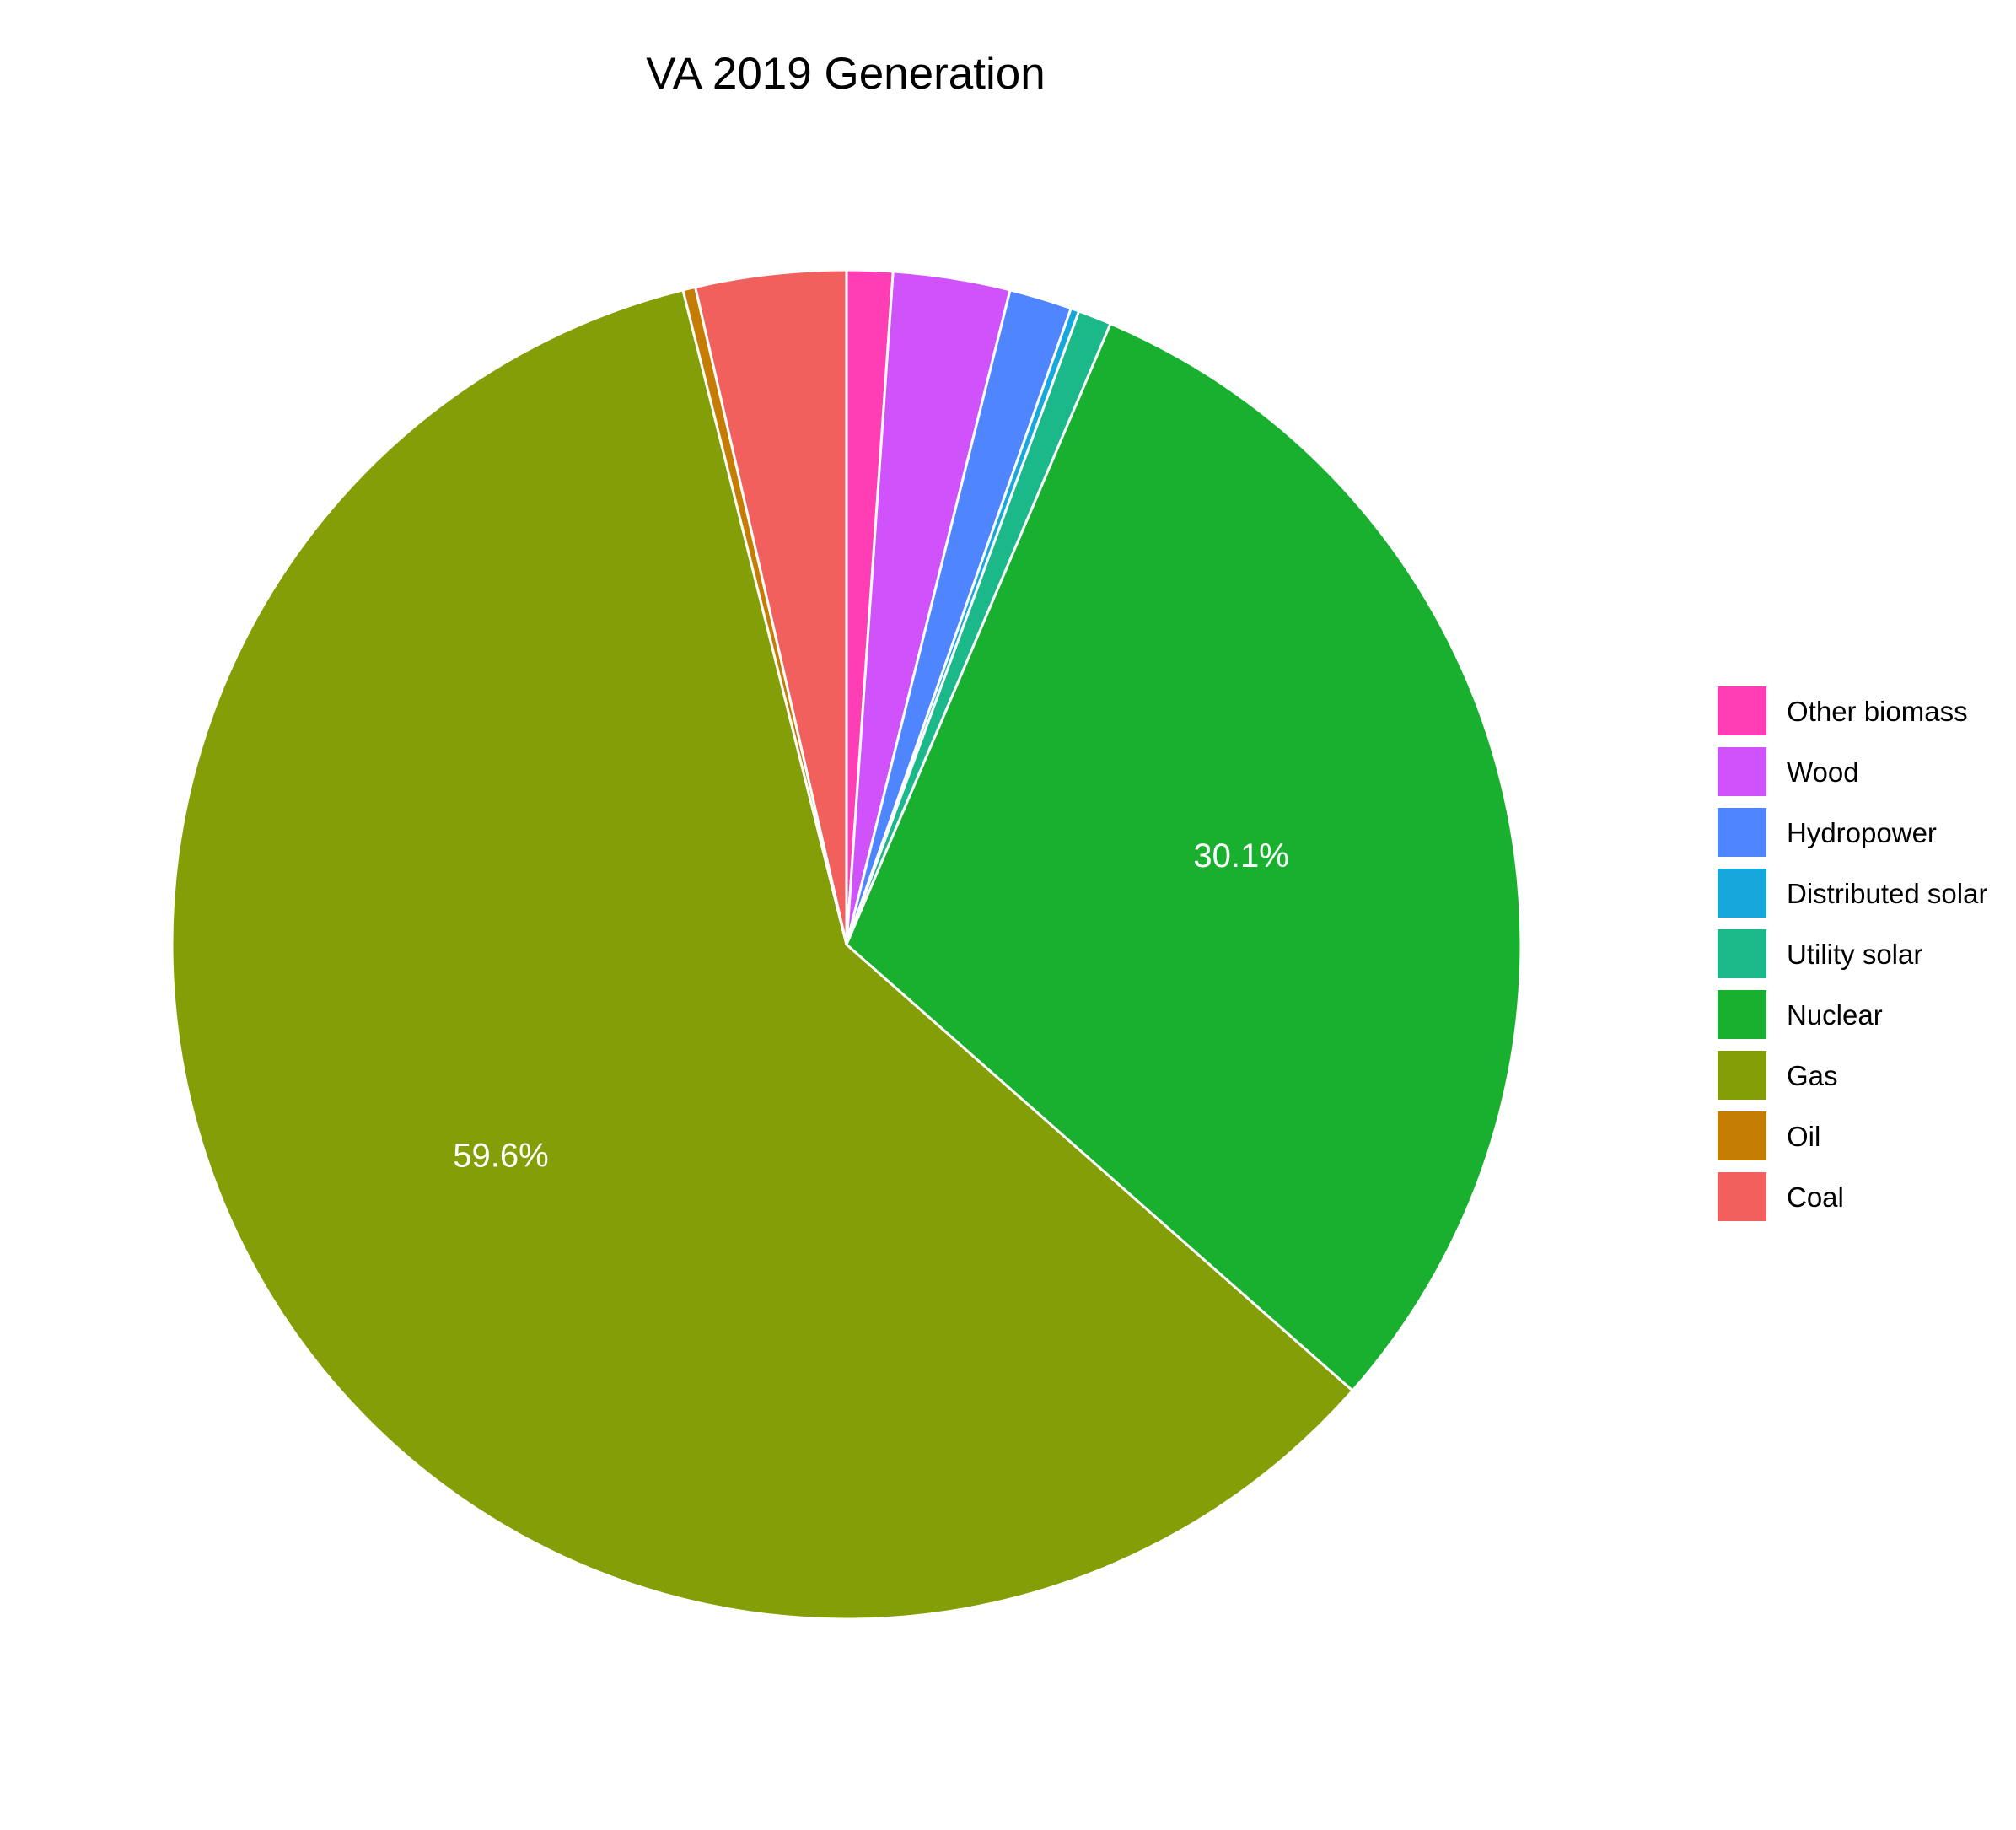 This screenshot has height=1830, width=2016. What do you see at coordinates (1240, 856) in the screenshot?
I see `slice-label-nuclear: 30.1%` at bounding box center [1240, 856].